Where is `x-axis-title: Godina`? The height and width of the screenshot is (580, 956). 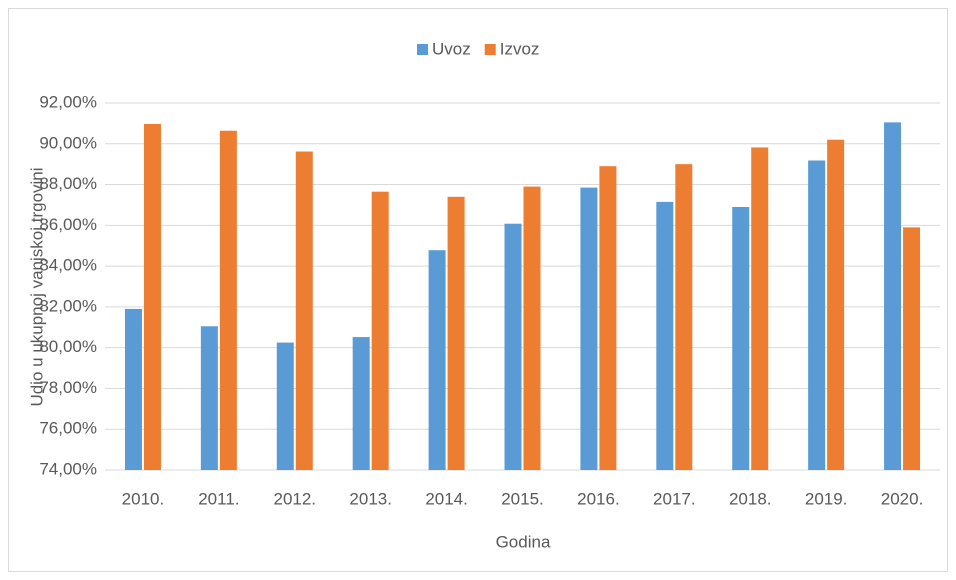 x-axis-title: Godina is located at coordinates (523, 541).